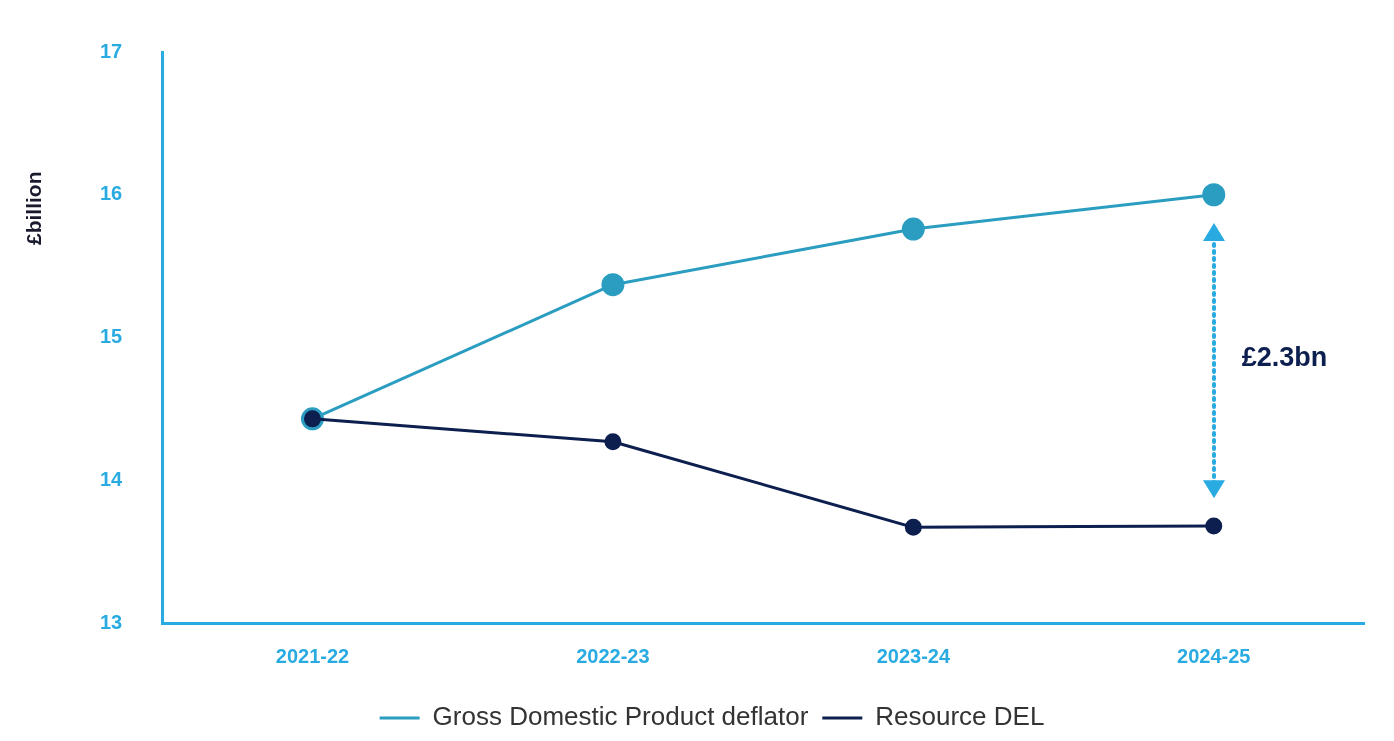 The width and height of the screenshot is (1394, 741). What do you see at coordinates (913, 655) in the screenshot?
I see `x-tick-label: 2023-24` at bounding box center [913, 655].